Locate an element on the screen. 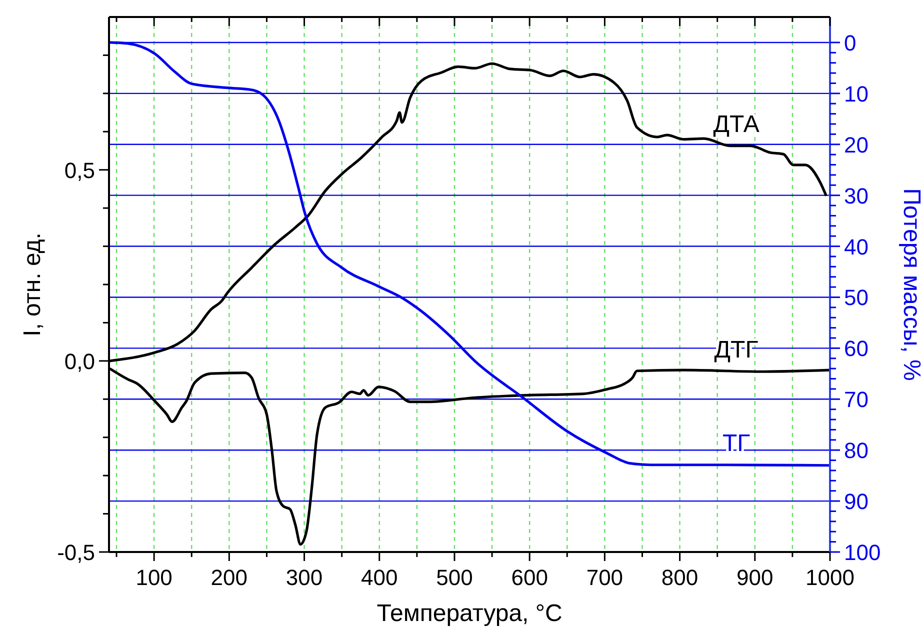 This screenshot has width=924, height=631. y-axis-title: I, отн. ед. is located at coordinates (32, 284).